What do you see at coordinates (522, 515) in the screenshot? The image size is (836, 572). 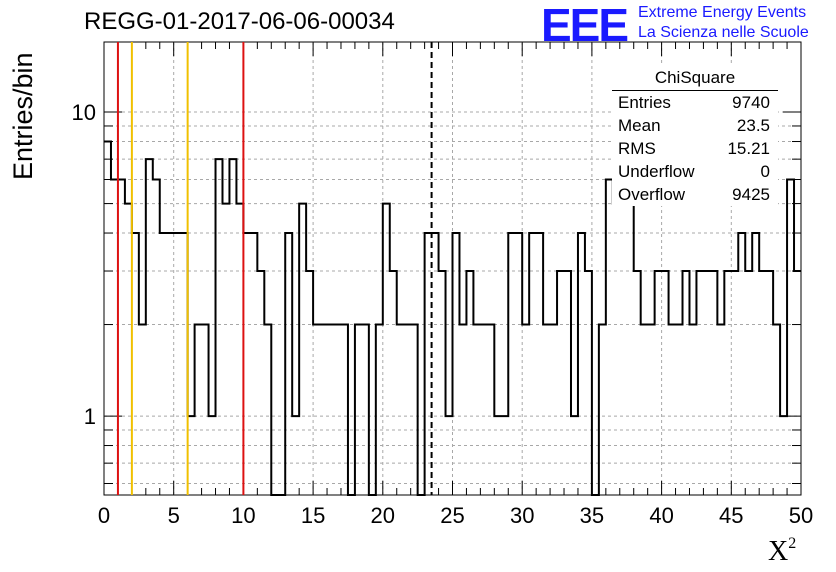 I see `x-tick-label: 30` at bounding box center [522, 515].